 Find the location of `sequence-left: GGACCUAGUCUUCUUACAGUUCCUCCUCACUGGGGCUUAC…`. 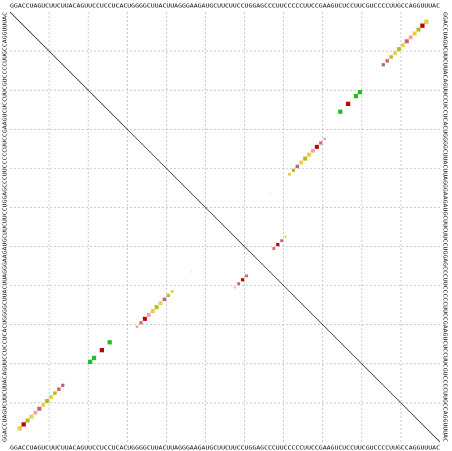

sequence-left: GGACCUAGUCUUCUUACAGUUCCUCCUCACUGGGGCUUAC… is located at coordinates (6, 227).